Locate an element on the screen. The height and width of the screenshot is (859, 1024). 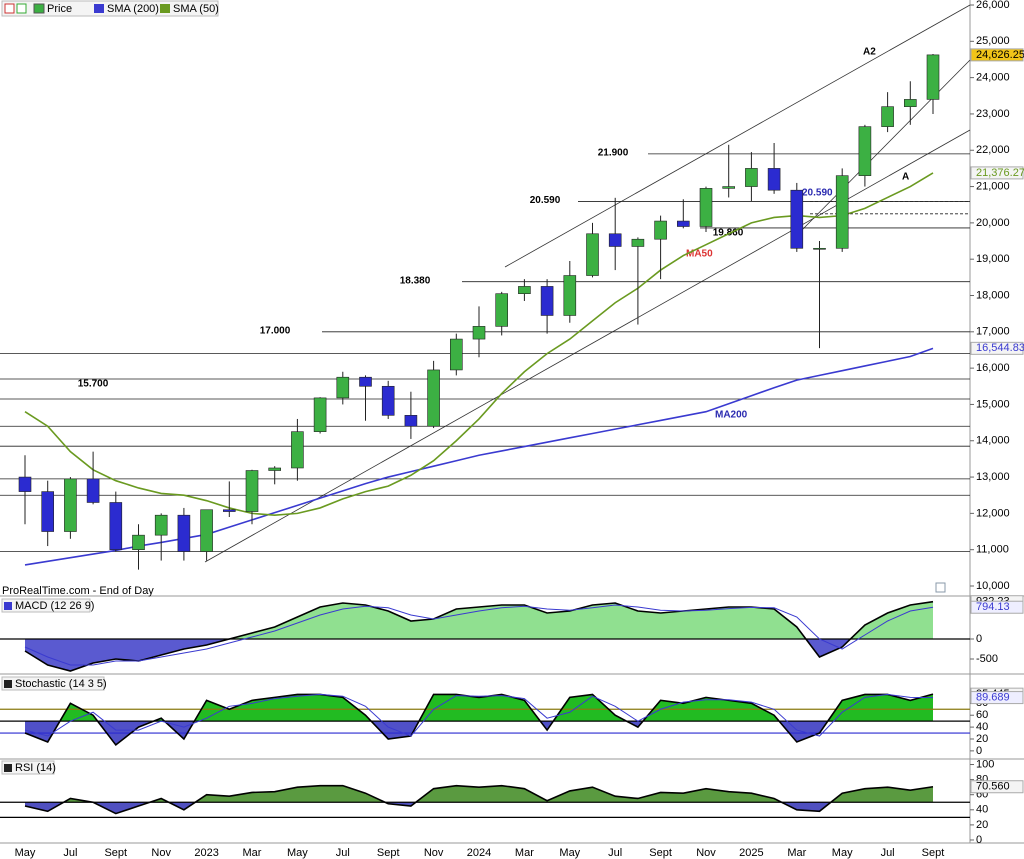
x-tick-label: 2025 is located at coordinates (751, 853).